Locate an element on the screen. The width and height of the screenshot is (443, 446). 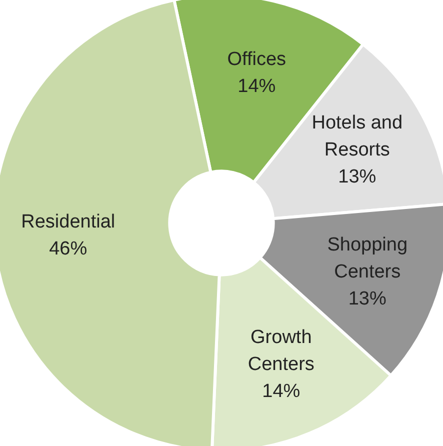
slice-label: Hotels and Resorts is located at coordinates (357, 136).